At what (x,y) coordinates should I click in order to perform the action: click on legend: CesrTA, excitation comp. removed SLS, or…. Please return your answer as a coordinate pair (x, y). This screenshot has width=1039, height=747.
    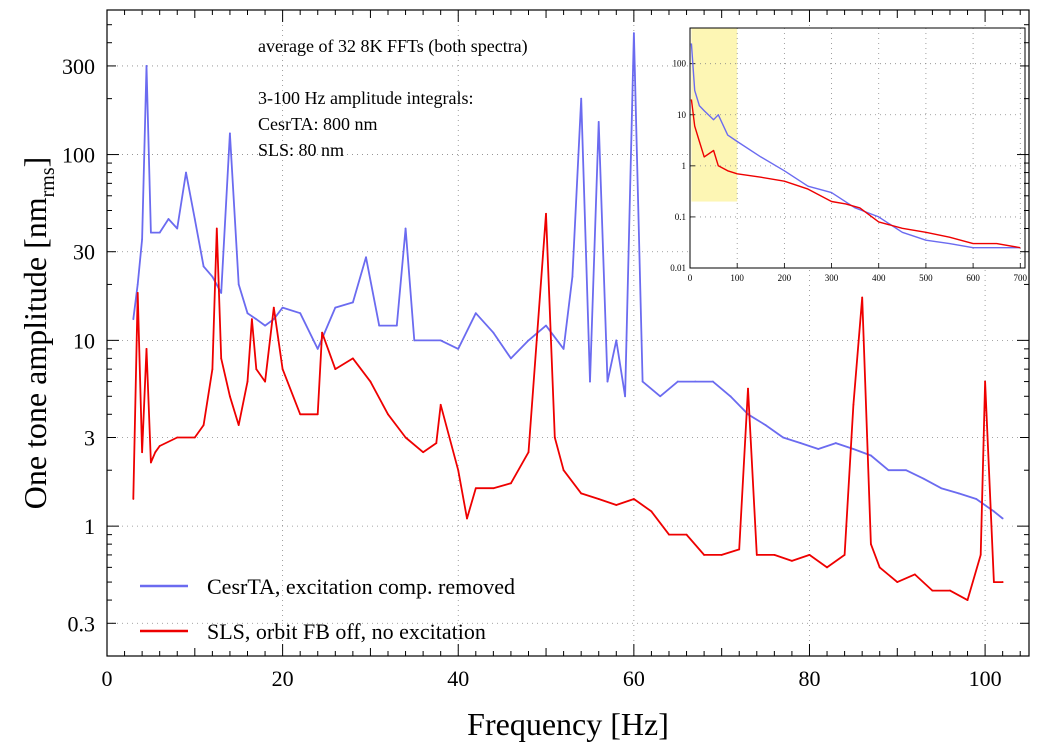
    Looking at the image, I should click on (327, 609).